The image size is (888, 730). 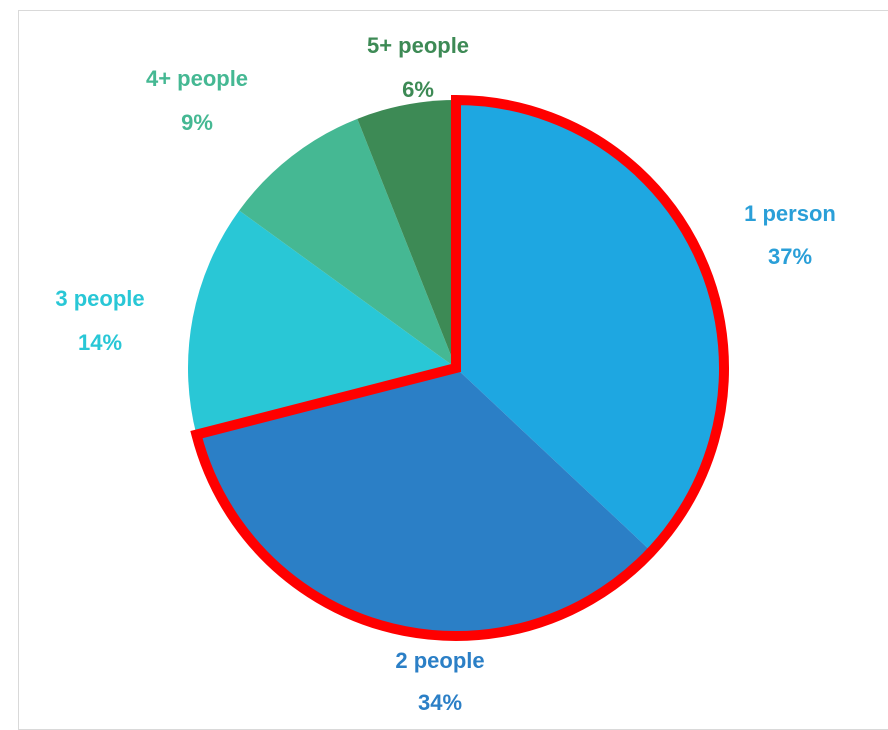 I want to click on label-4-people-percent: 9%, so click(x=197, y=122).